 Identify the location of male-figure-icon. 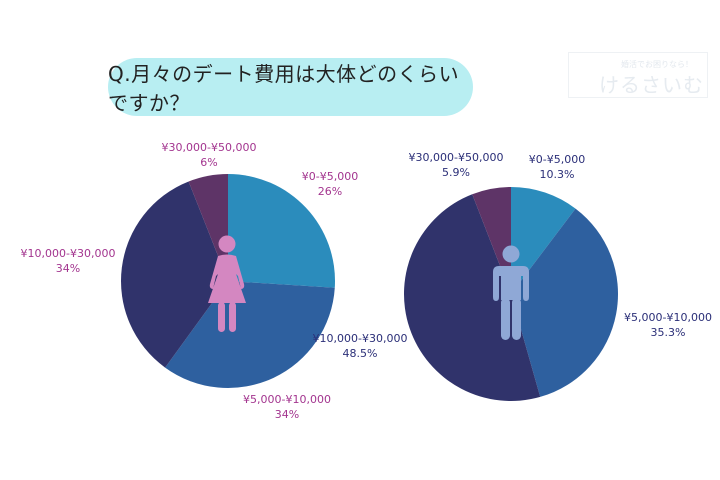
(511, 292).